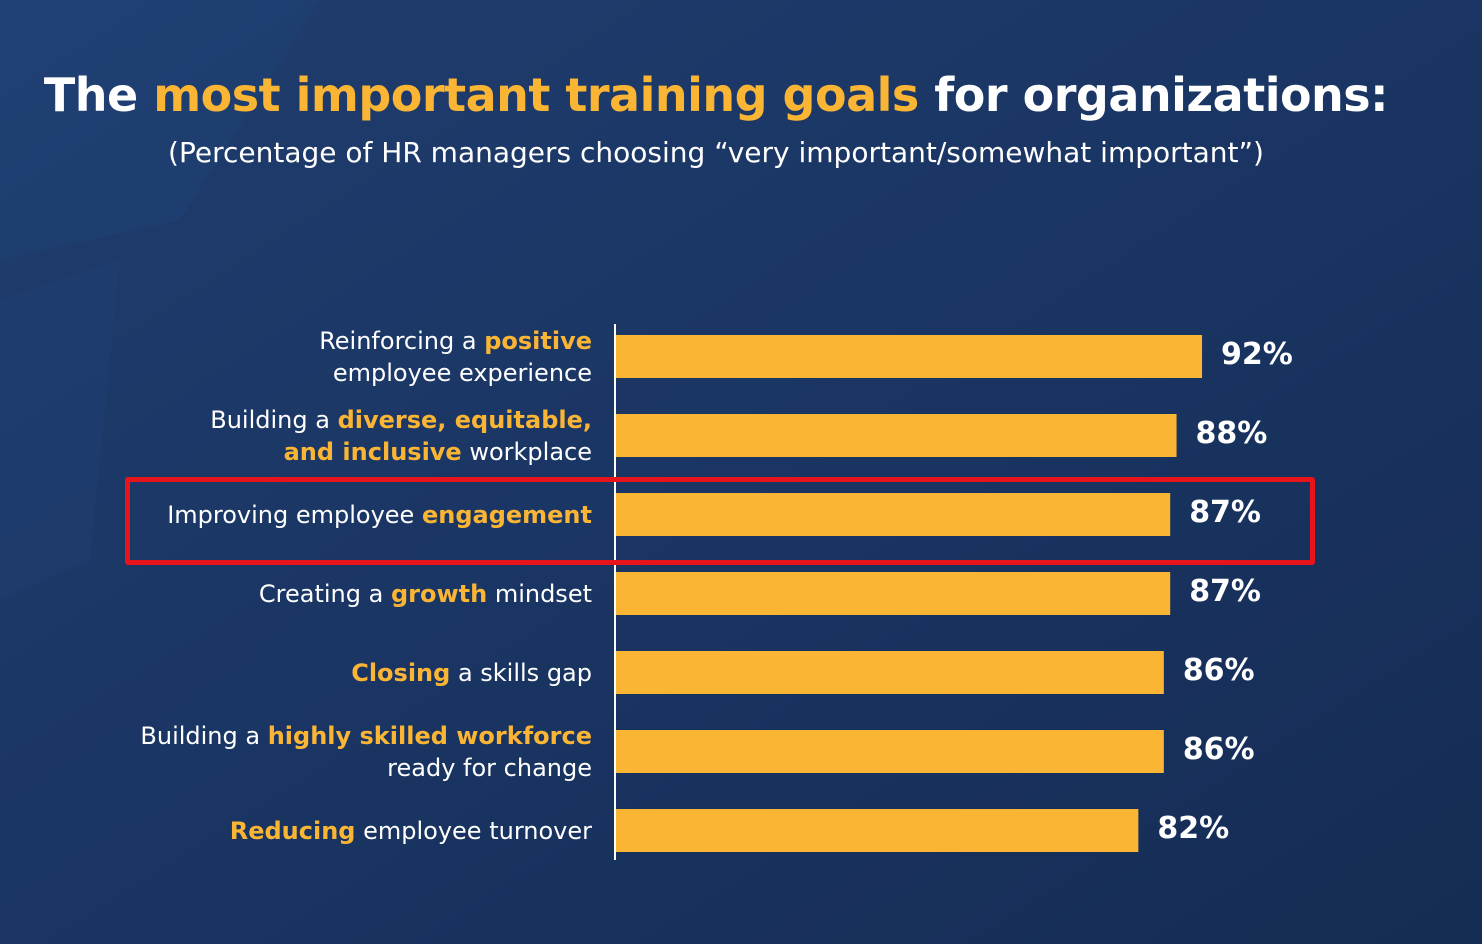 This screenshot has width=1482, height=944. Describe the element at coordinates (473, 830) in the screenshot. I see `category-label-text: employee turnover` at that location.